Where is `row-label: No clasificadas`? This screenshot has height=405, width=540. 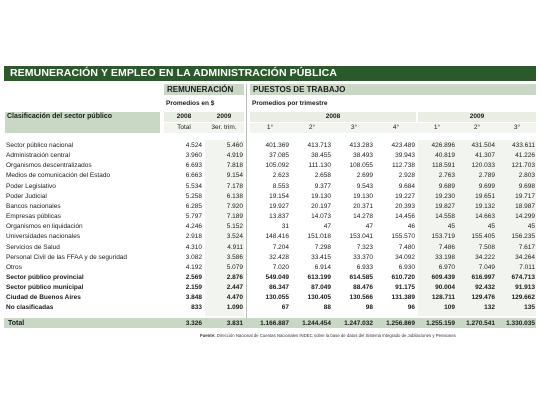 row-label: No clasificadas is located at coordinates (30, 308).